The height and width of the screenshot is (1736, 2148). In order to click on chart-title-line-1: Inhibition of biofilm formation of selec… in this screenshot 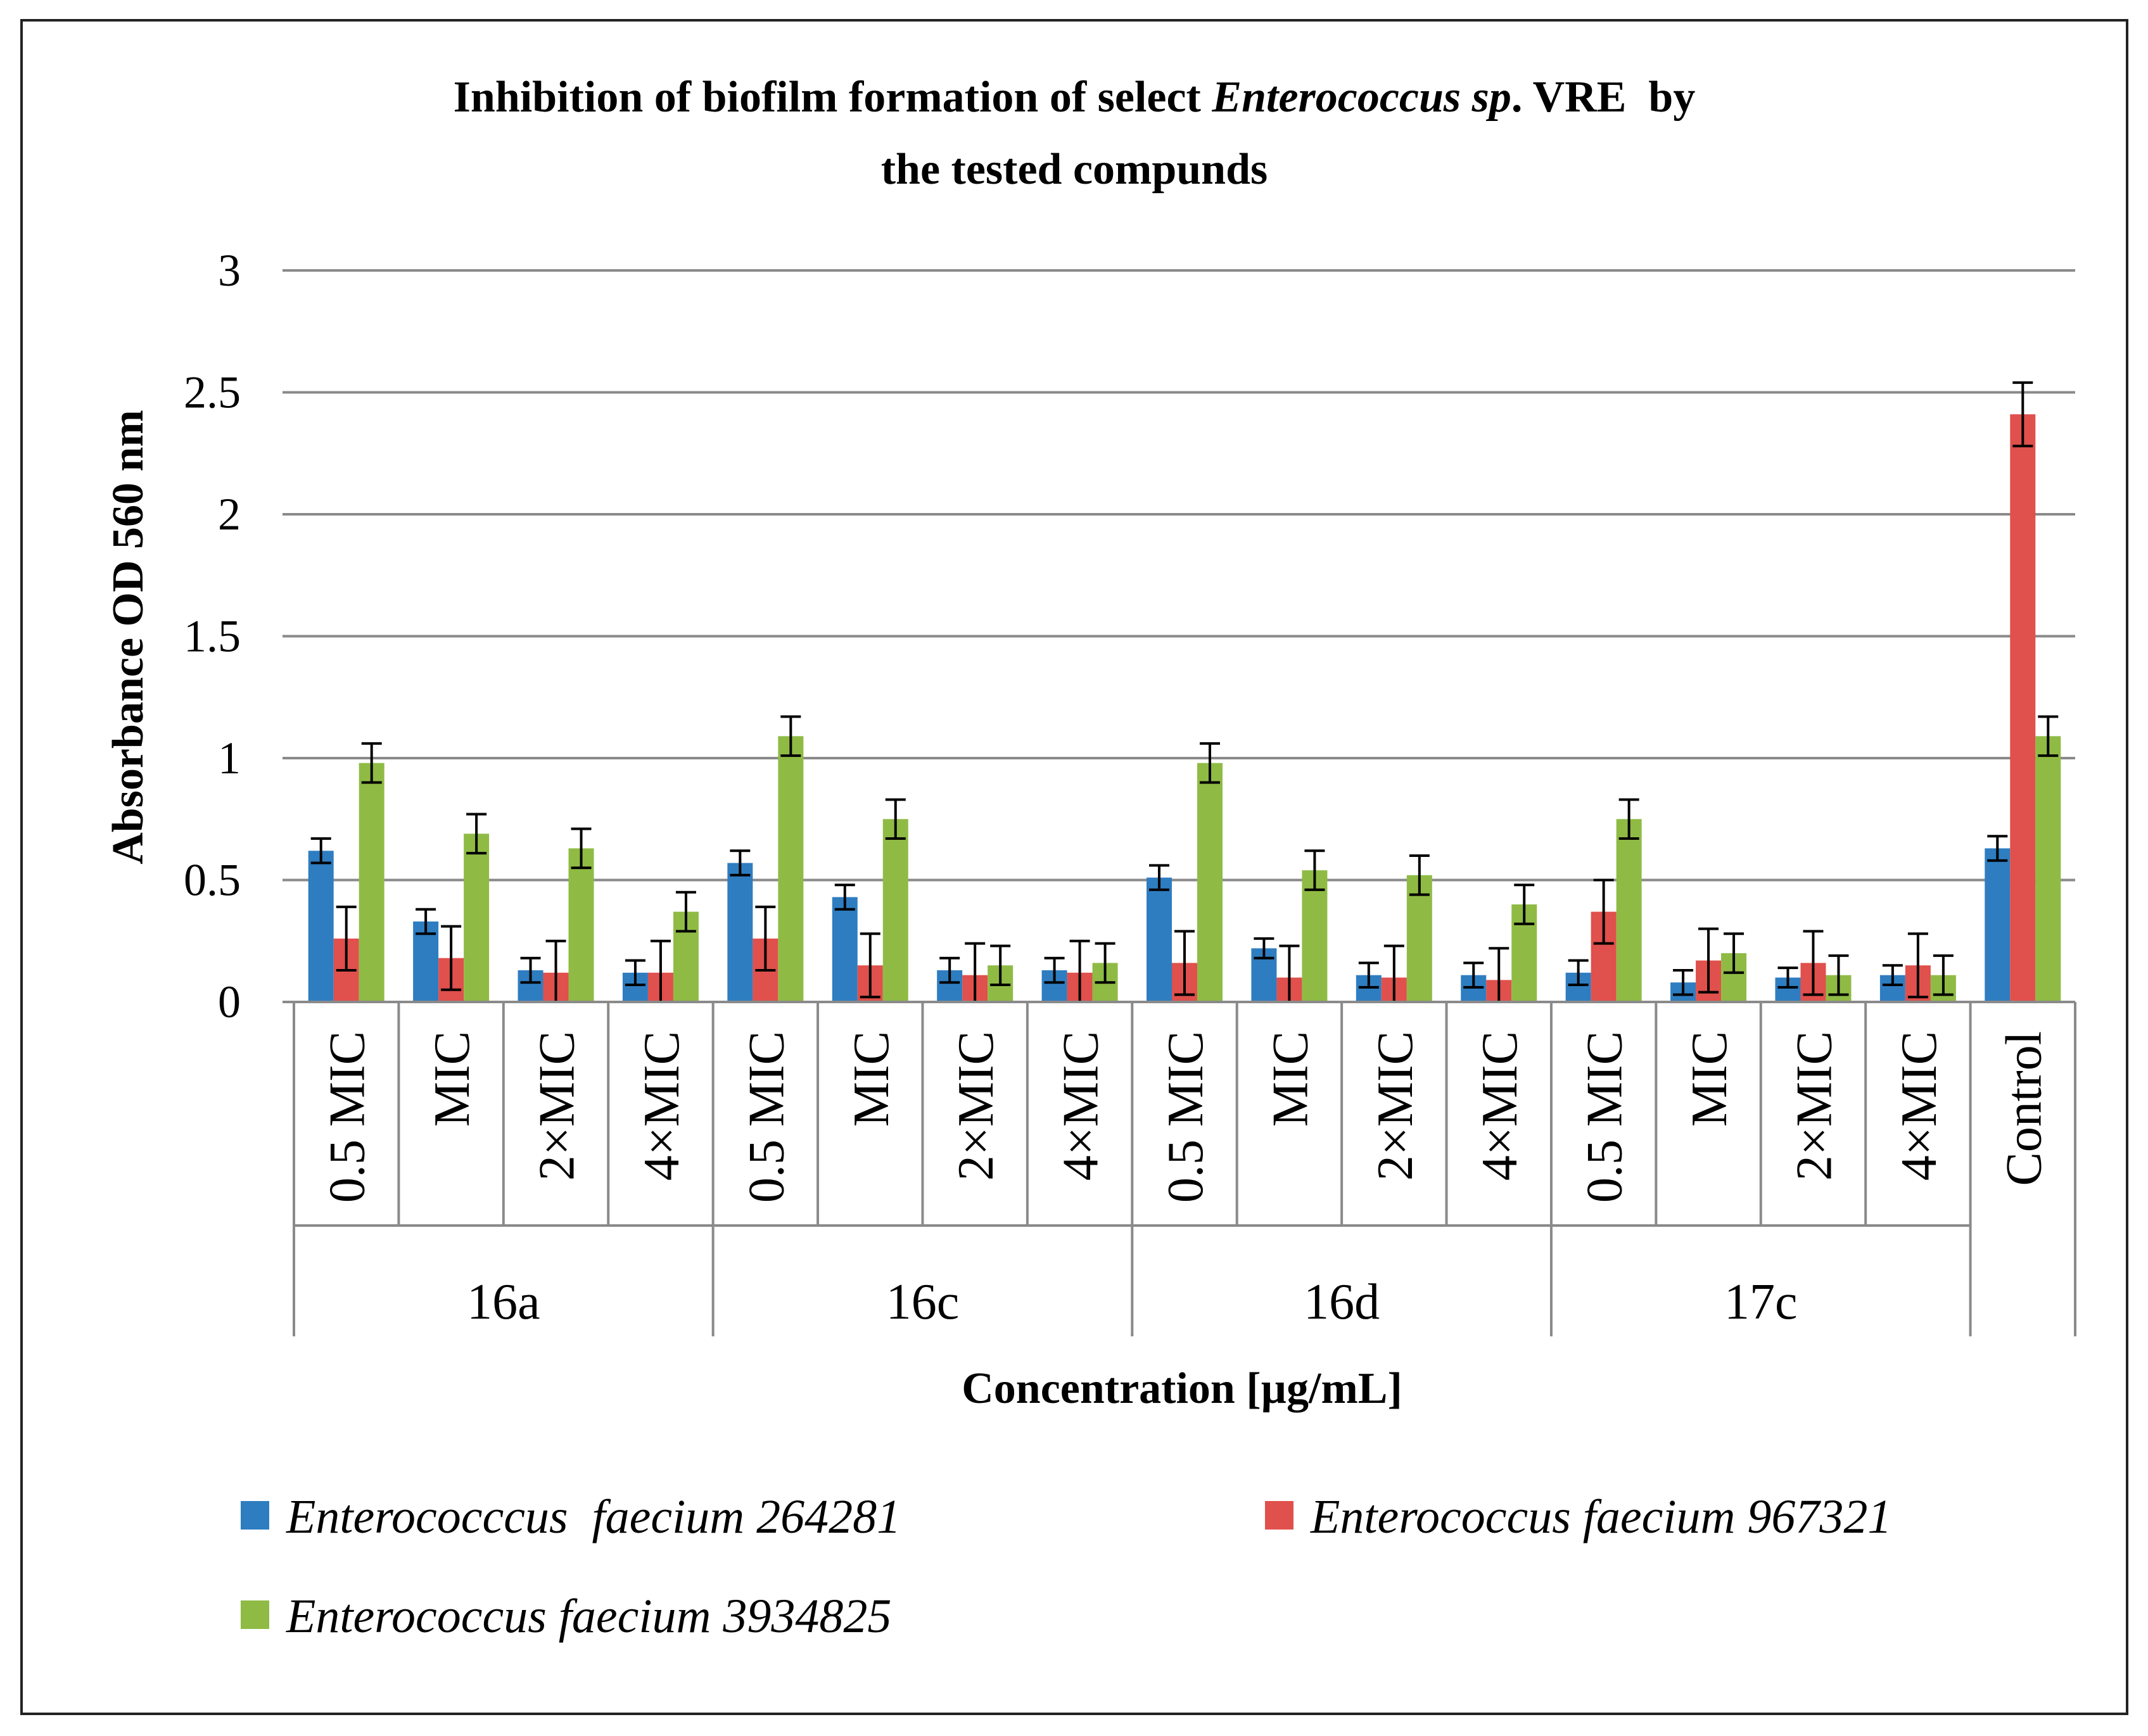, I will do `click(1075, 97)`.